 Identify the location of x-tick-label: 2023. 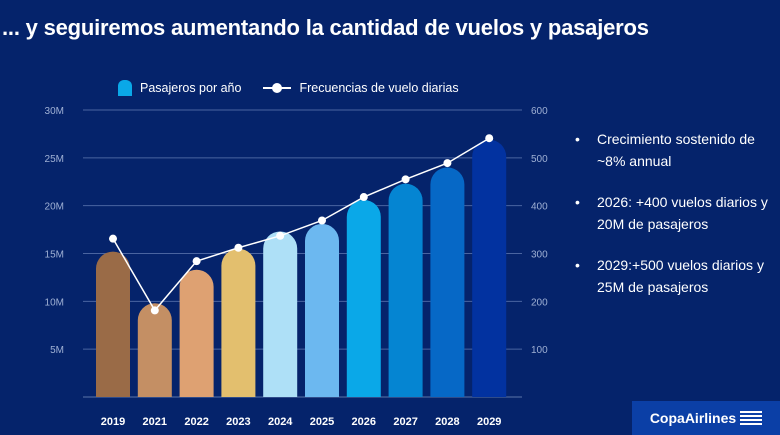
(238, 422).